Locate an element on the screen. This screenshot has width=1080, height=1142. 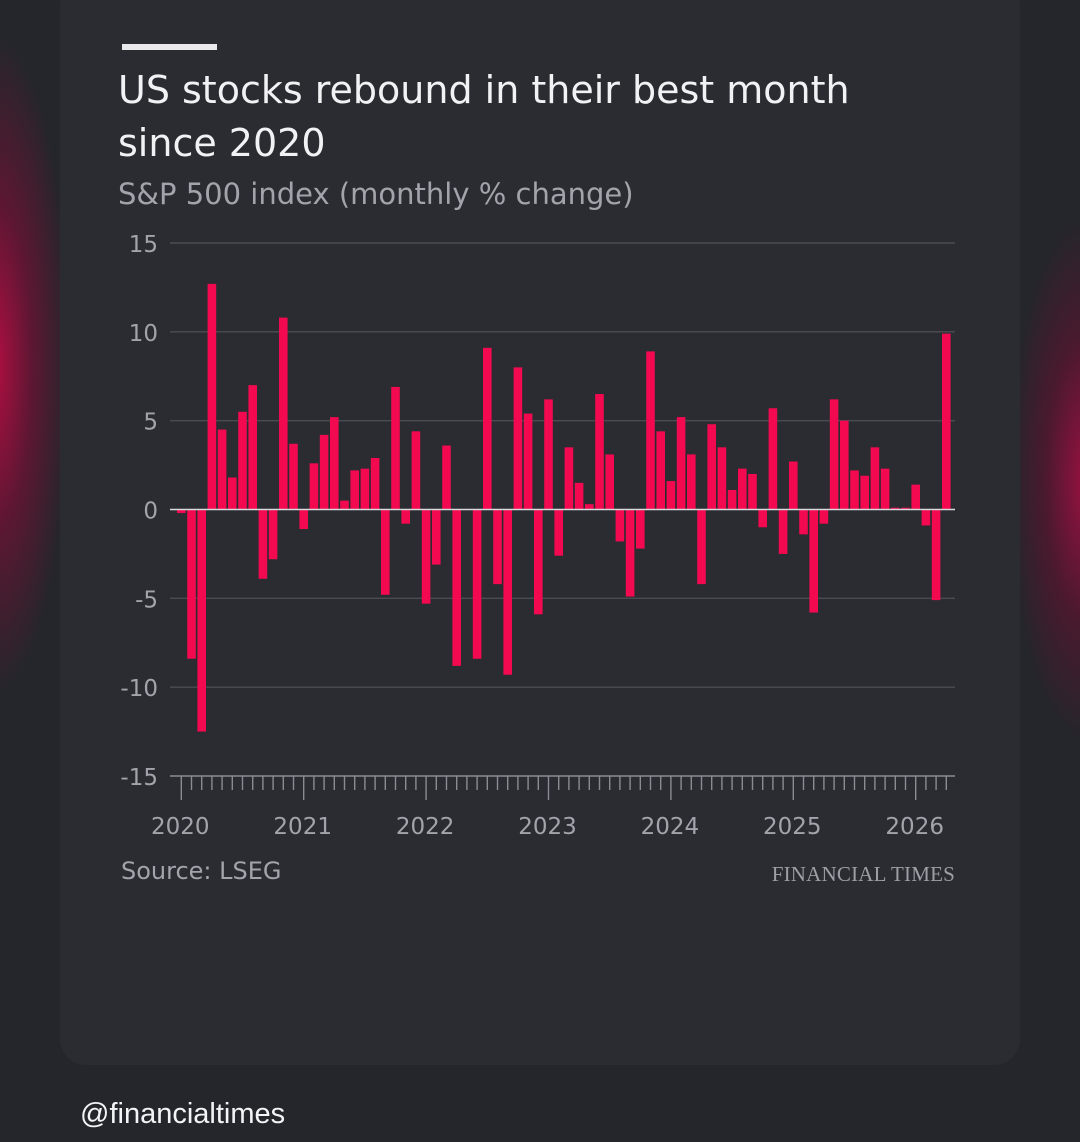
x-tick-label: 2022 is located at coordinates (425, 827).